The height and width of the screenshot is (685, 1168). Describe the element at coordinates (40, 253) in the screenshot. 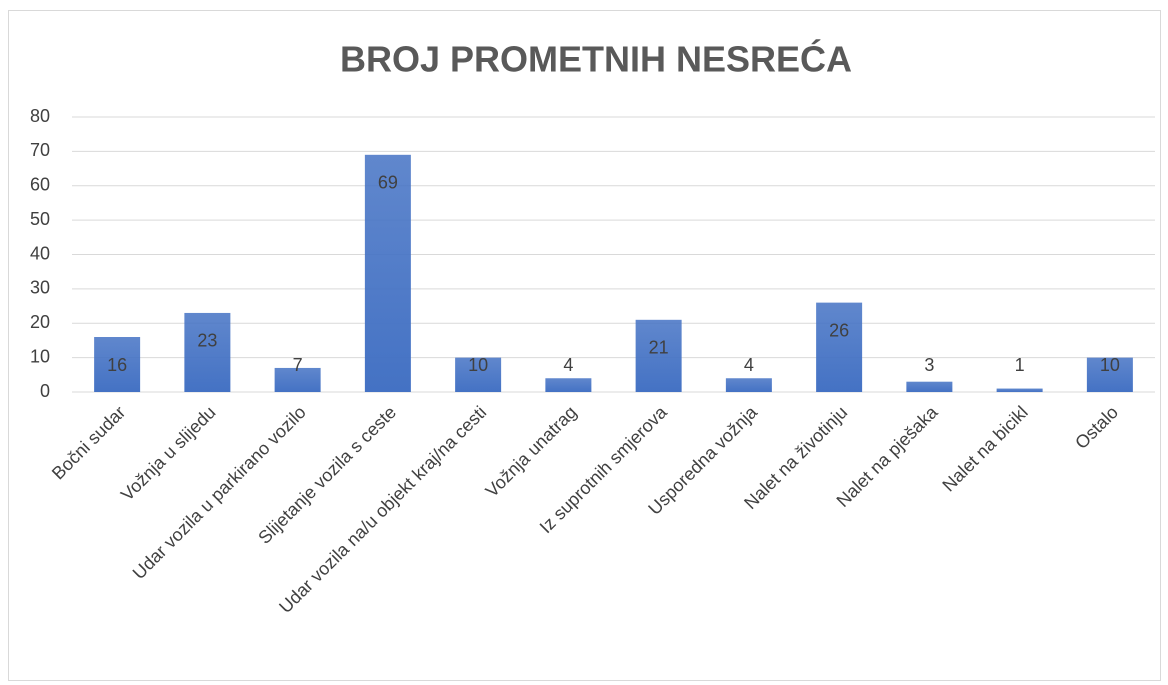

I see `y-tick-label: 40` at that location.